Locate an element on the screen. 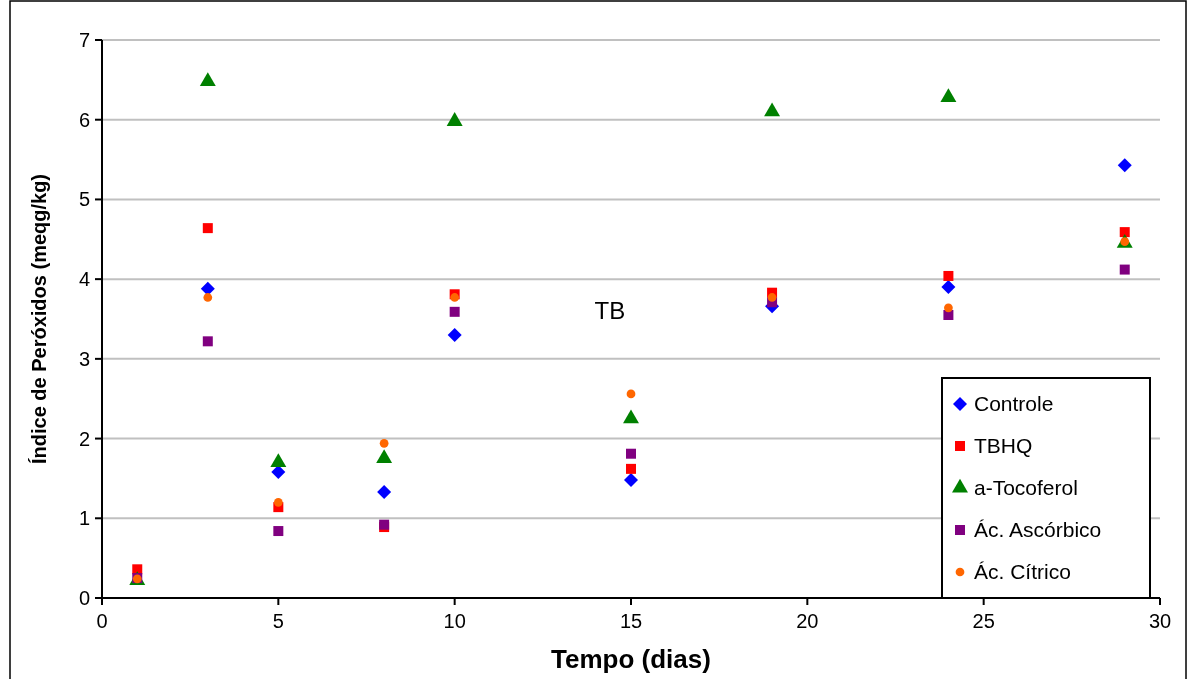 The height and width of the screenshot is (679, 1188). x-tick-label: 30 is located at coordinates (1160, 621).